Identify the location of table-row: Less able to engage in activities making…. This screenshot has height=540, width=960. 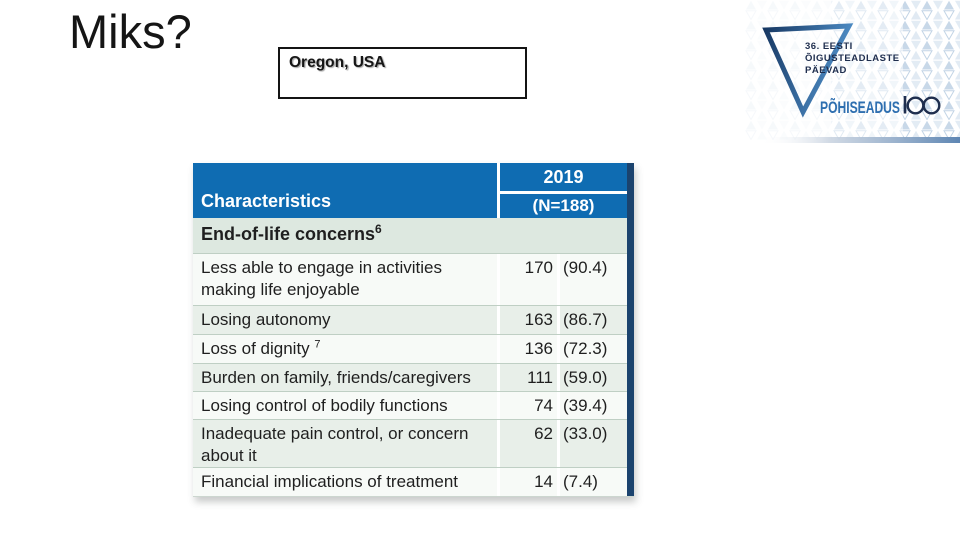
(413, 279).